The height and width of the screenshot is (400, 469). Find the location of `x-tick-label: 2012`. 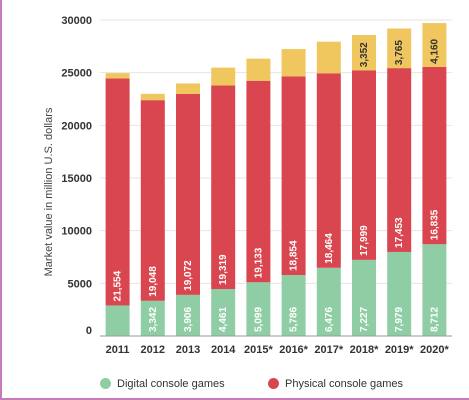

x-tick-label: 2012 is located at coordinates (153, 350).